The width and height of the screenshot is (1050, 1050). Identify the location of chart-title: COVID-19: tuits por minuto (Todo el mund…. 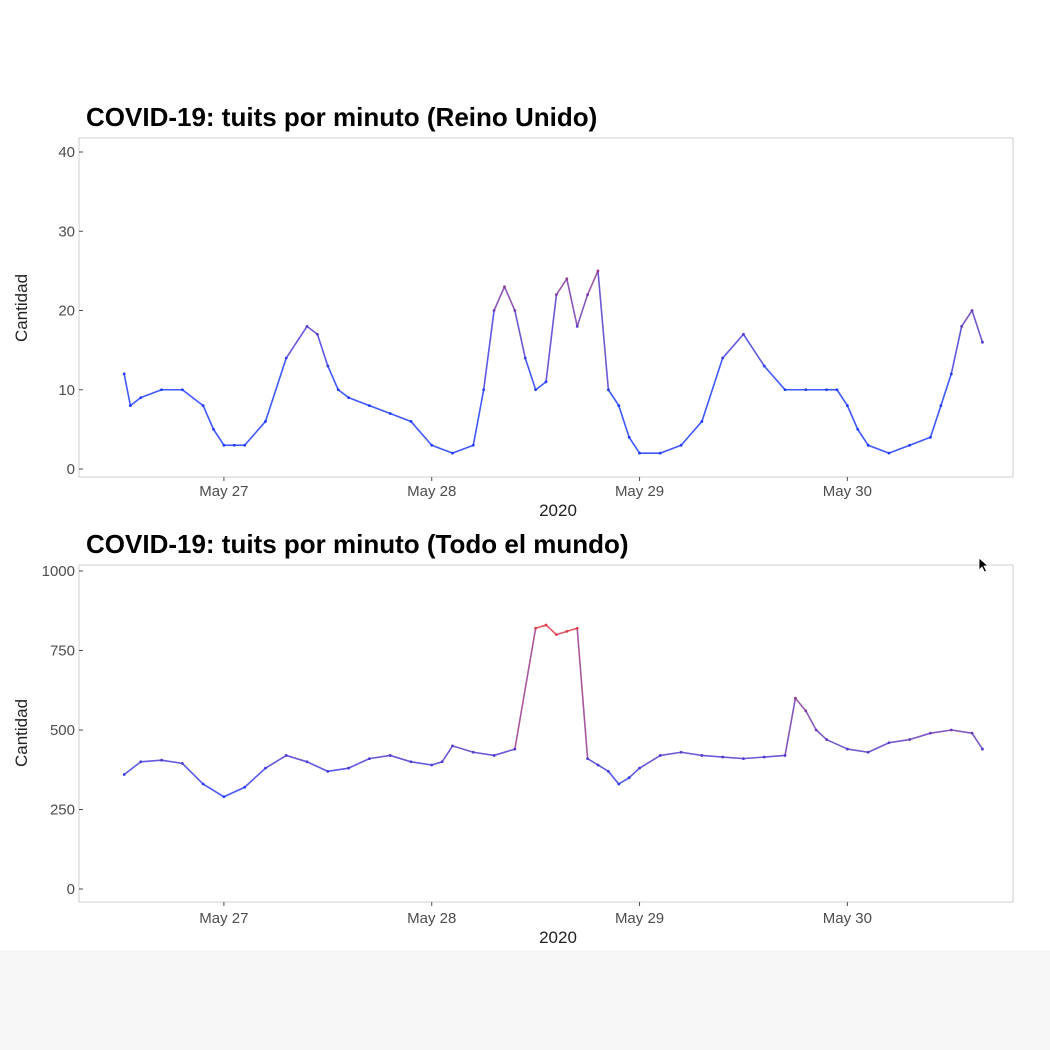
(357, 544).